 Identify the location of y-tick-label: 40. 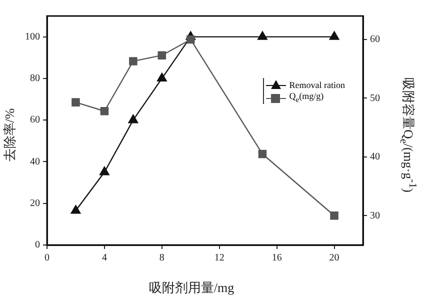
(35, 162).